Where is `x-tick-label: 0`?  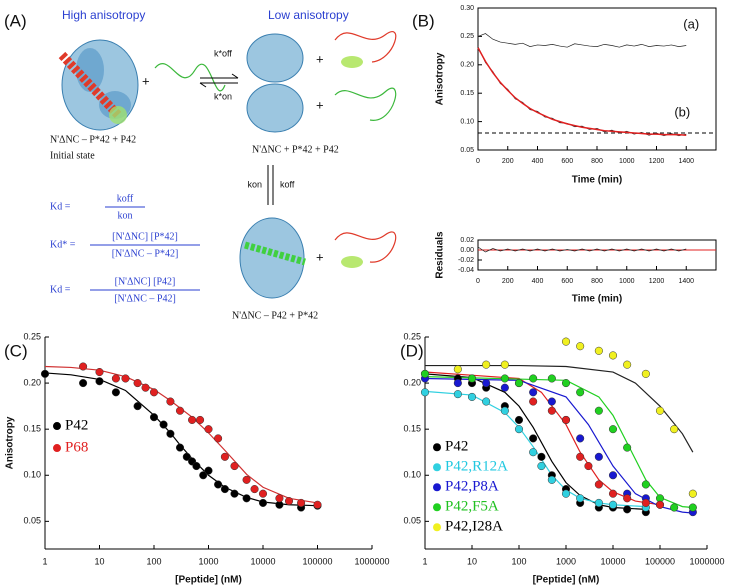
x-tick-label: 0 is located at coordinates (478, 281).